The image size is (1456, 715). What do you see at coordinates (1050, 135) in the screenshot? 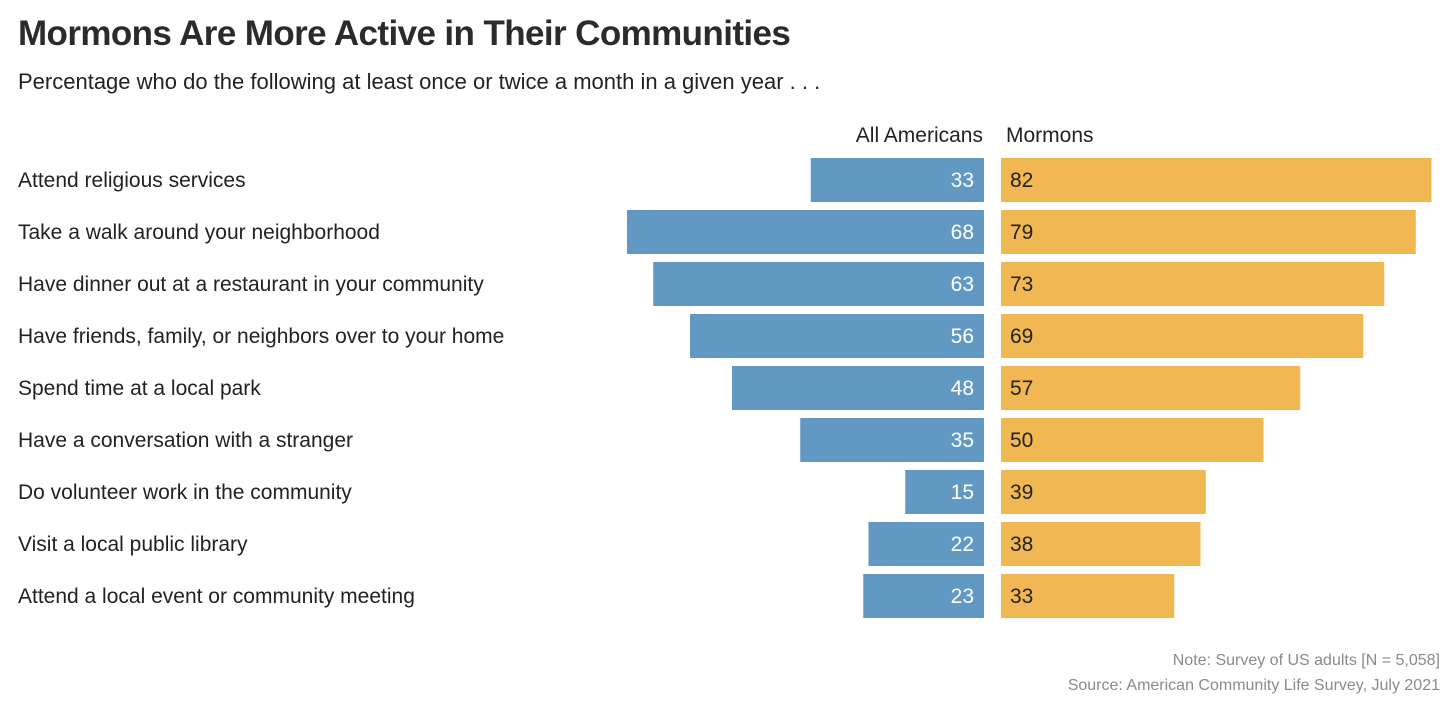
I see `series-header-mormons: Mormons` at bounding box center [1050, 135].